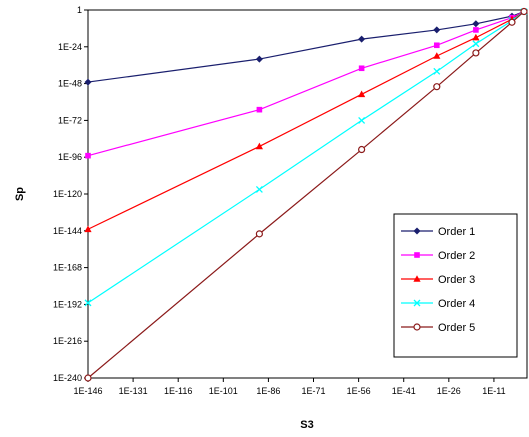 This screenshot has width=529, height=437. I want to click on x-tick-label: 1E-26, so click(449, 391).